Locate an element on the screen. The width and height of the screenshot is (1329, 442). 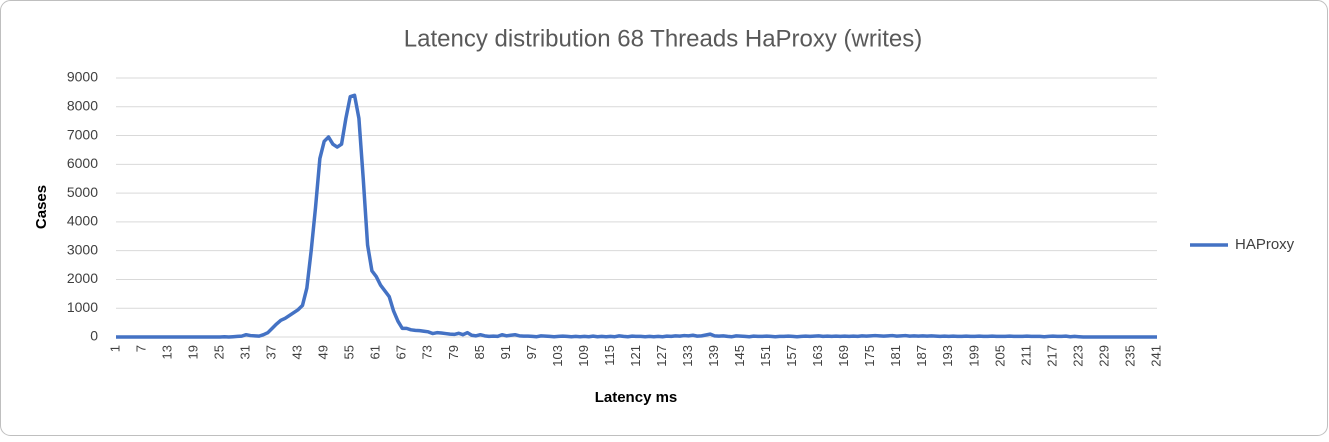
x-tick-label: 49 is located at coordinates (323, 352).